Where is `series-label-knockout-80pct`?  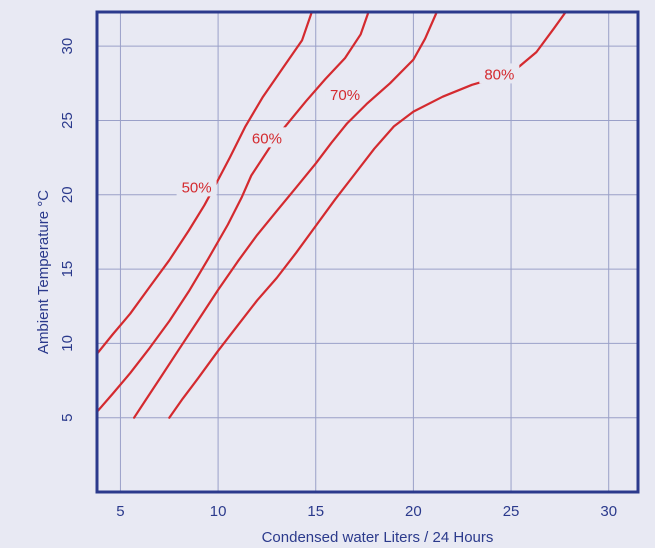 series-label-knockout-80pct is located at coordinates (499, 73).